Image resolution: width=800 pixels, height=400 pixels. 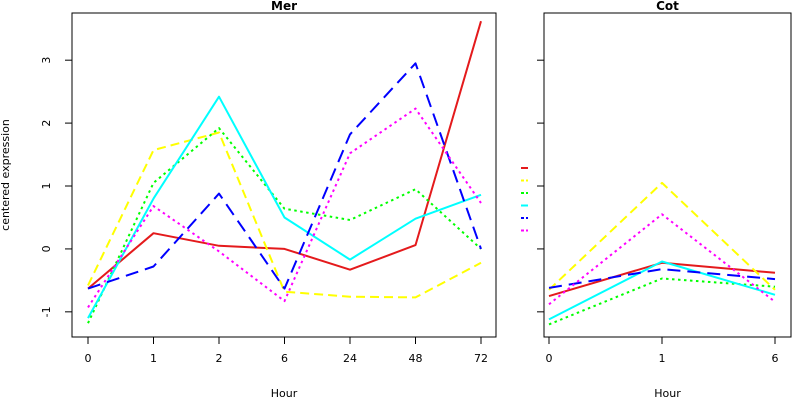 I want to click on y-tick-label: 3, so click(x=46, y=60).